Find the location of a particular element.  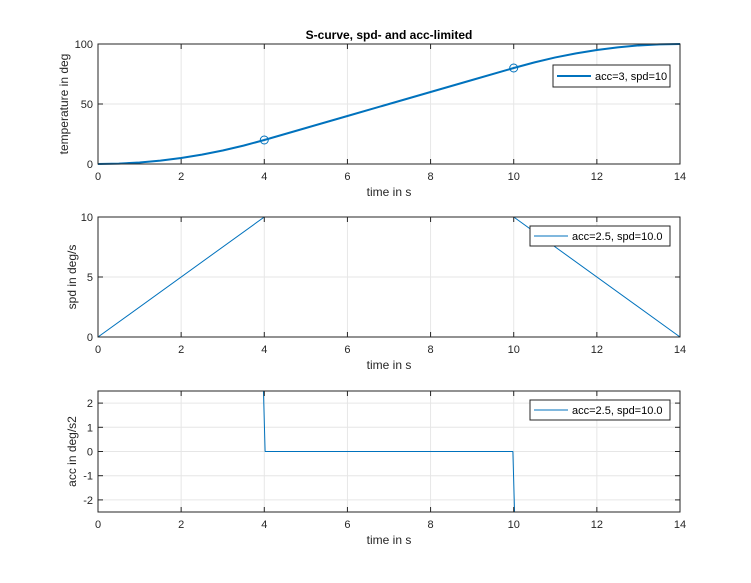

y-tick-label: 1 is located at coordinates (90, 428).